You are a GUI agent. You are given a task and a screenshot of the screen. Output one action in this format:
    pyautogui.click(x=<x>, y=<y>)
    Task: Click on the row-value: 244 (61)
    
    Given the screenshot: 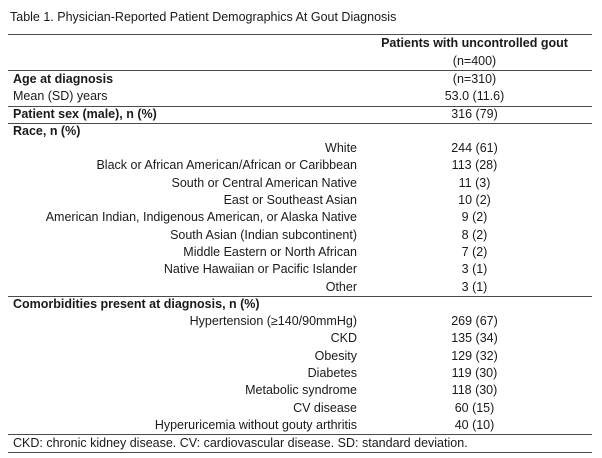 What is the action you would take?
    pyautogui.click(x=474, y=148)
    